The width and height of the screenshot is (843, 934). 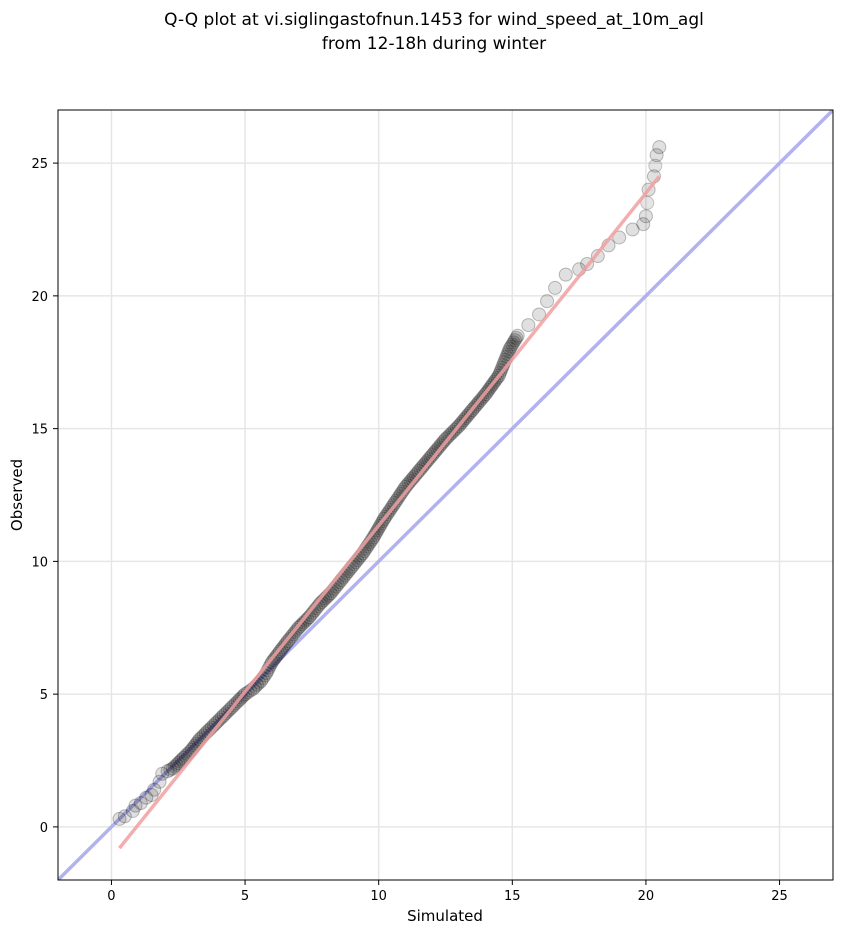 I want to click on y-tick-label: 25, so click(x=39, y=164).